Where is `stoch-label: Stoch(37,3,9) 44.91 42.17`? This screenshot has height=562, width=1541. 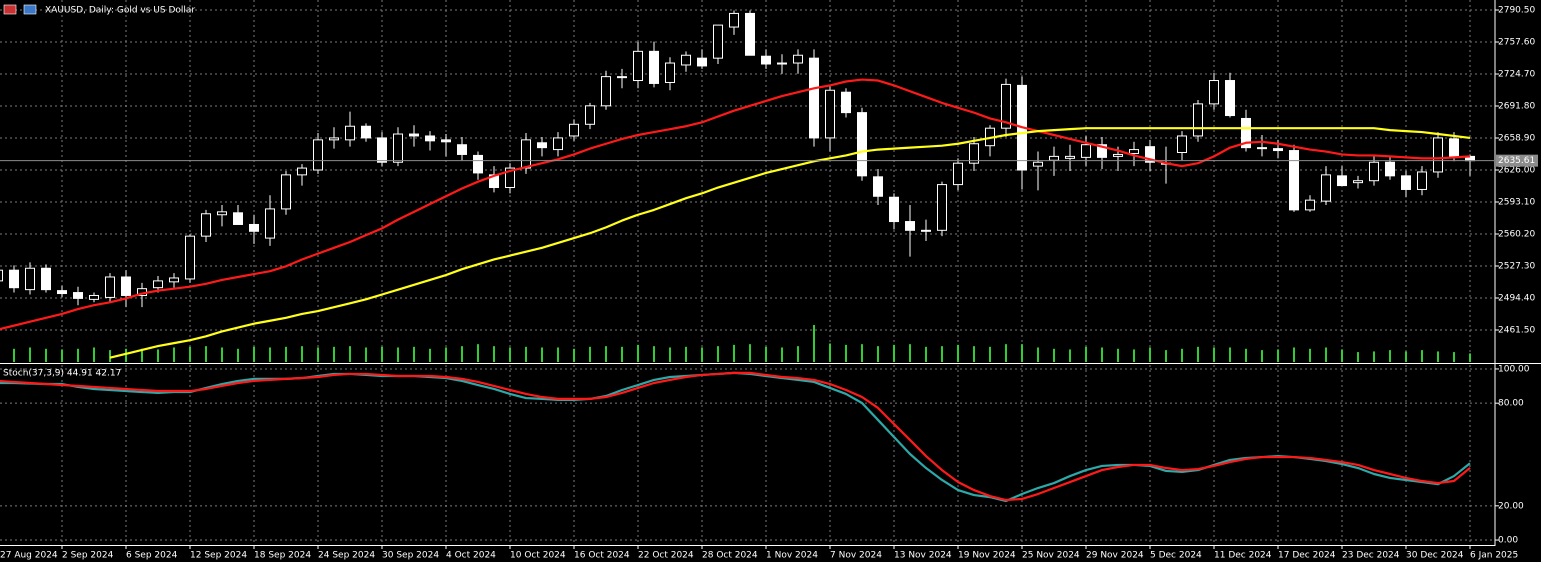
stoch-label: Stoch(37,3,9) 44.91 42.17 is located at coordinates (62, 374).